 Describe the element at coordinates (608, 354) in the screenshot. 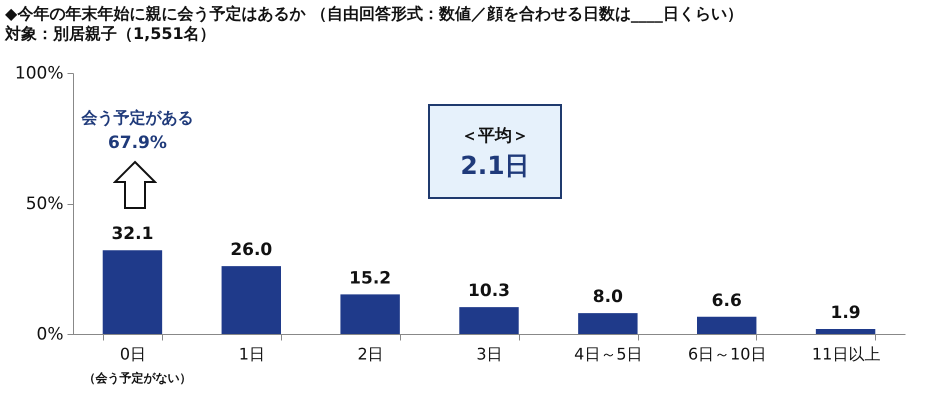

I see `x-tick-label: 4日～5日` at that location.